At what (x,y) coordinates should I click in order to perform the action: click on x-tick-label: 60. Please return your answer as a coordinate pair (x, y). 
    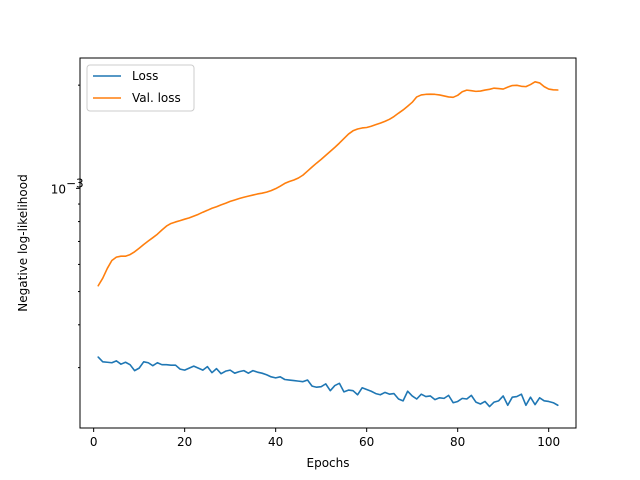
    Looking at the image, I should click on (366, 442).